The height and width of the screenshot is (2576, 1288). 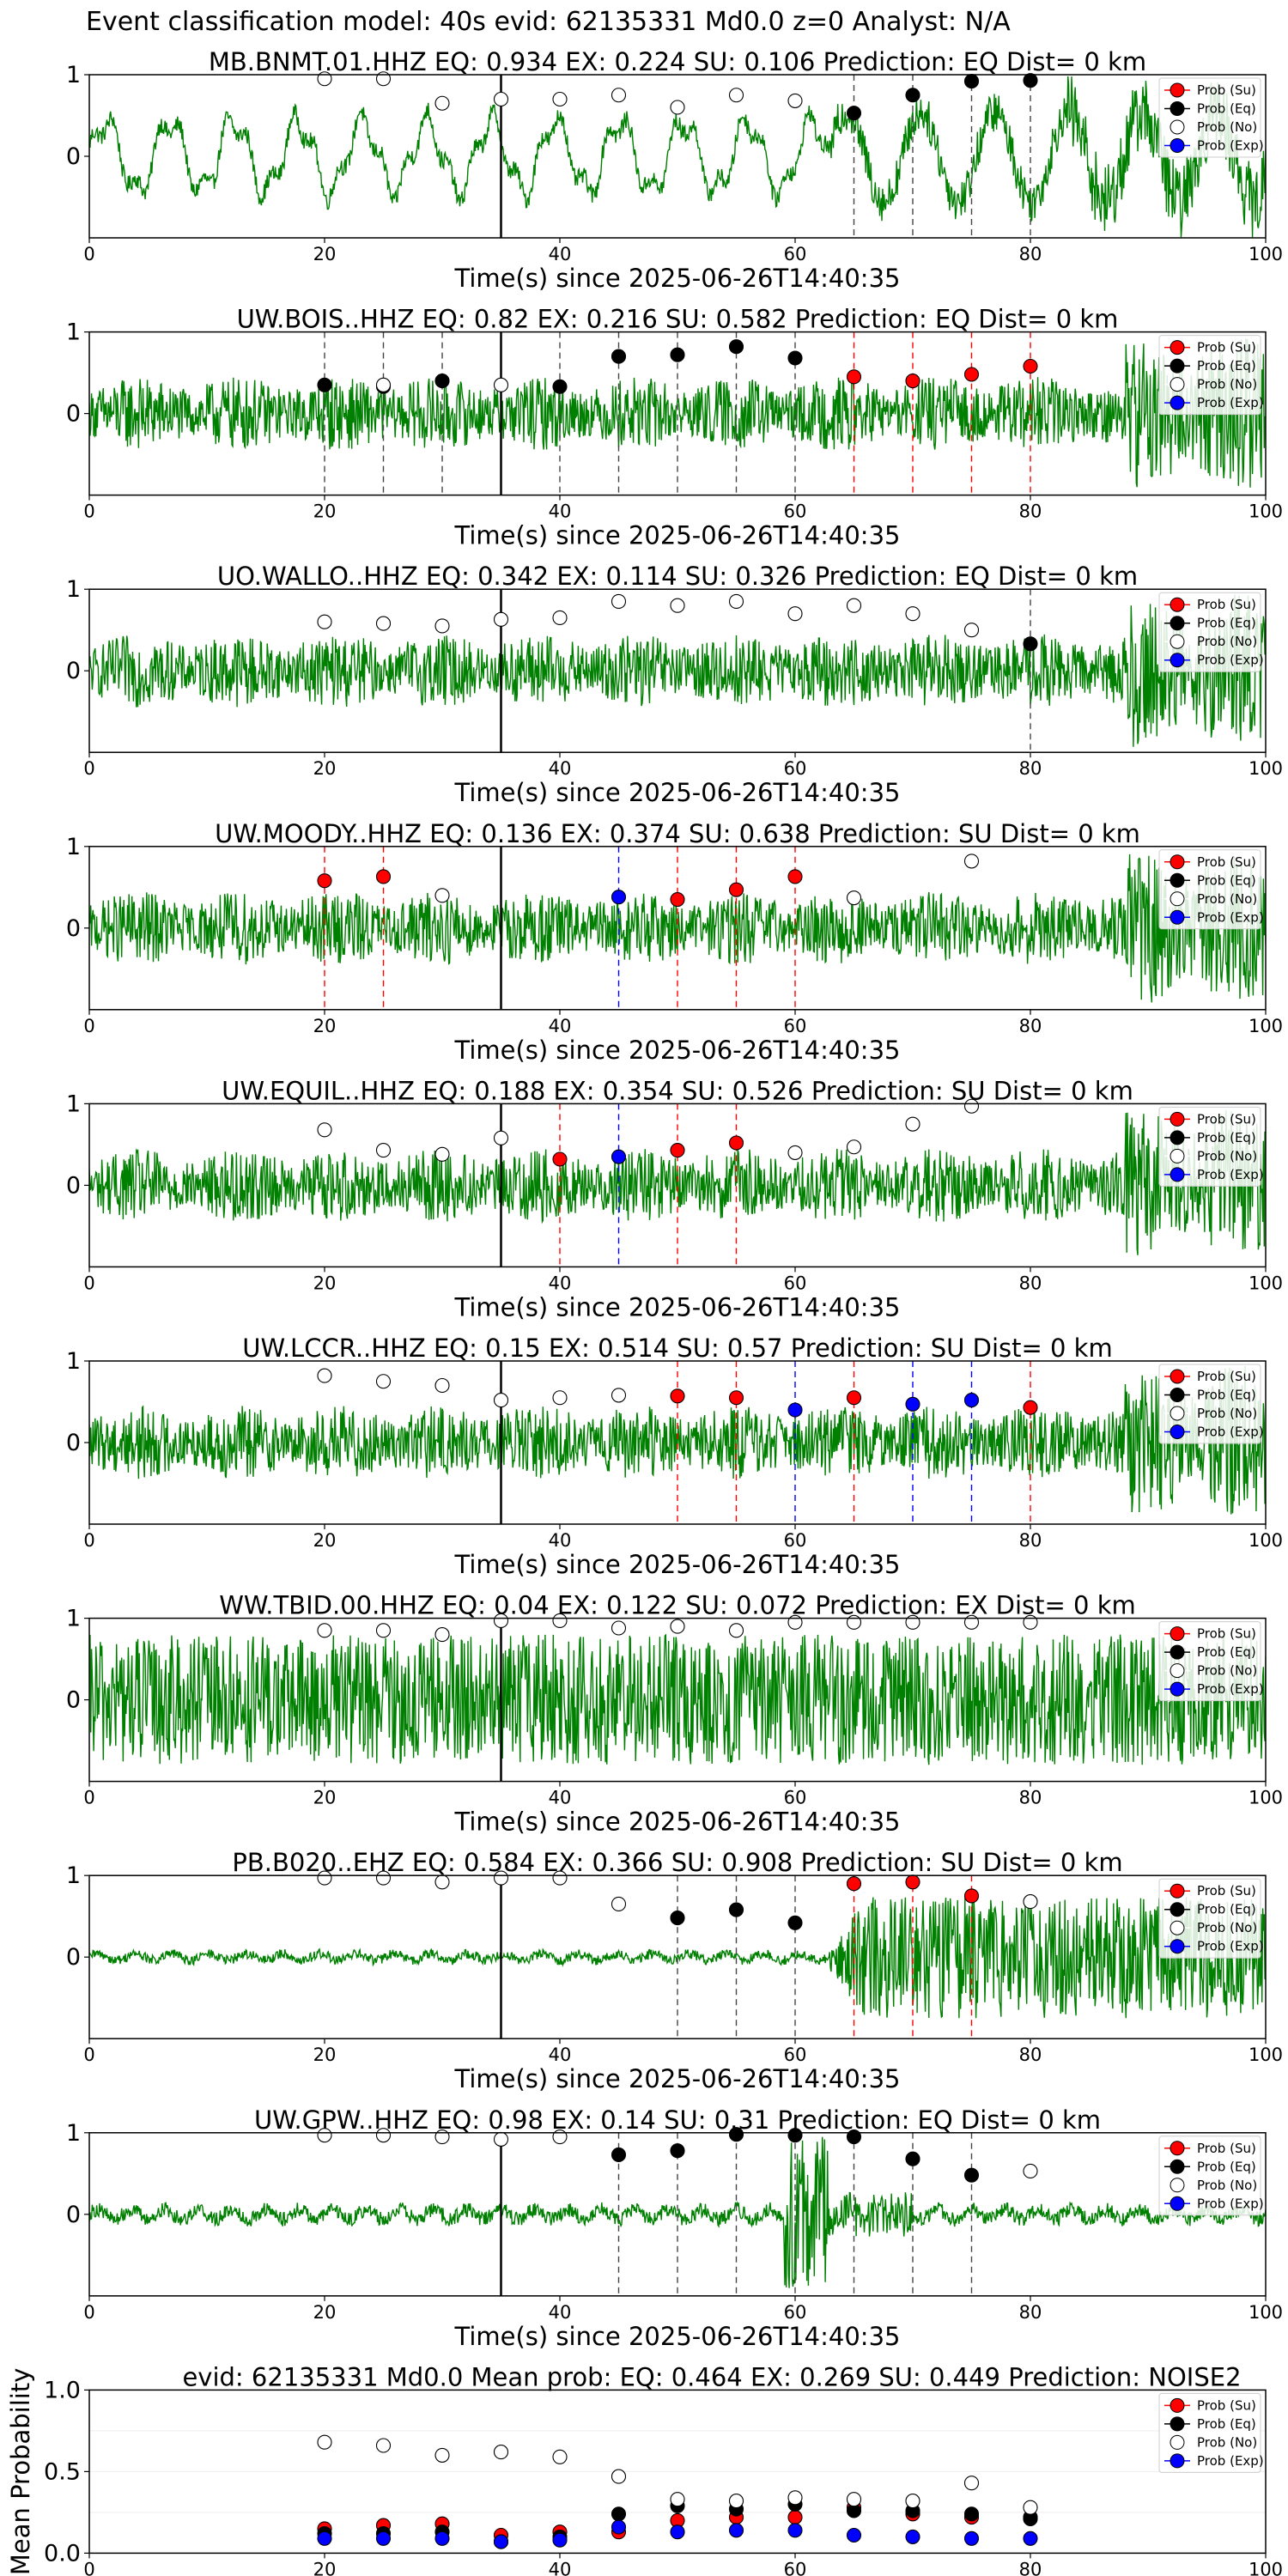 I want to click on y-axis-label: Mean Probability, so click(x=21, y=2472).